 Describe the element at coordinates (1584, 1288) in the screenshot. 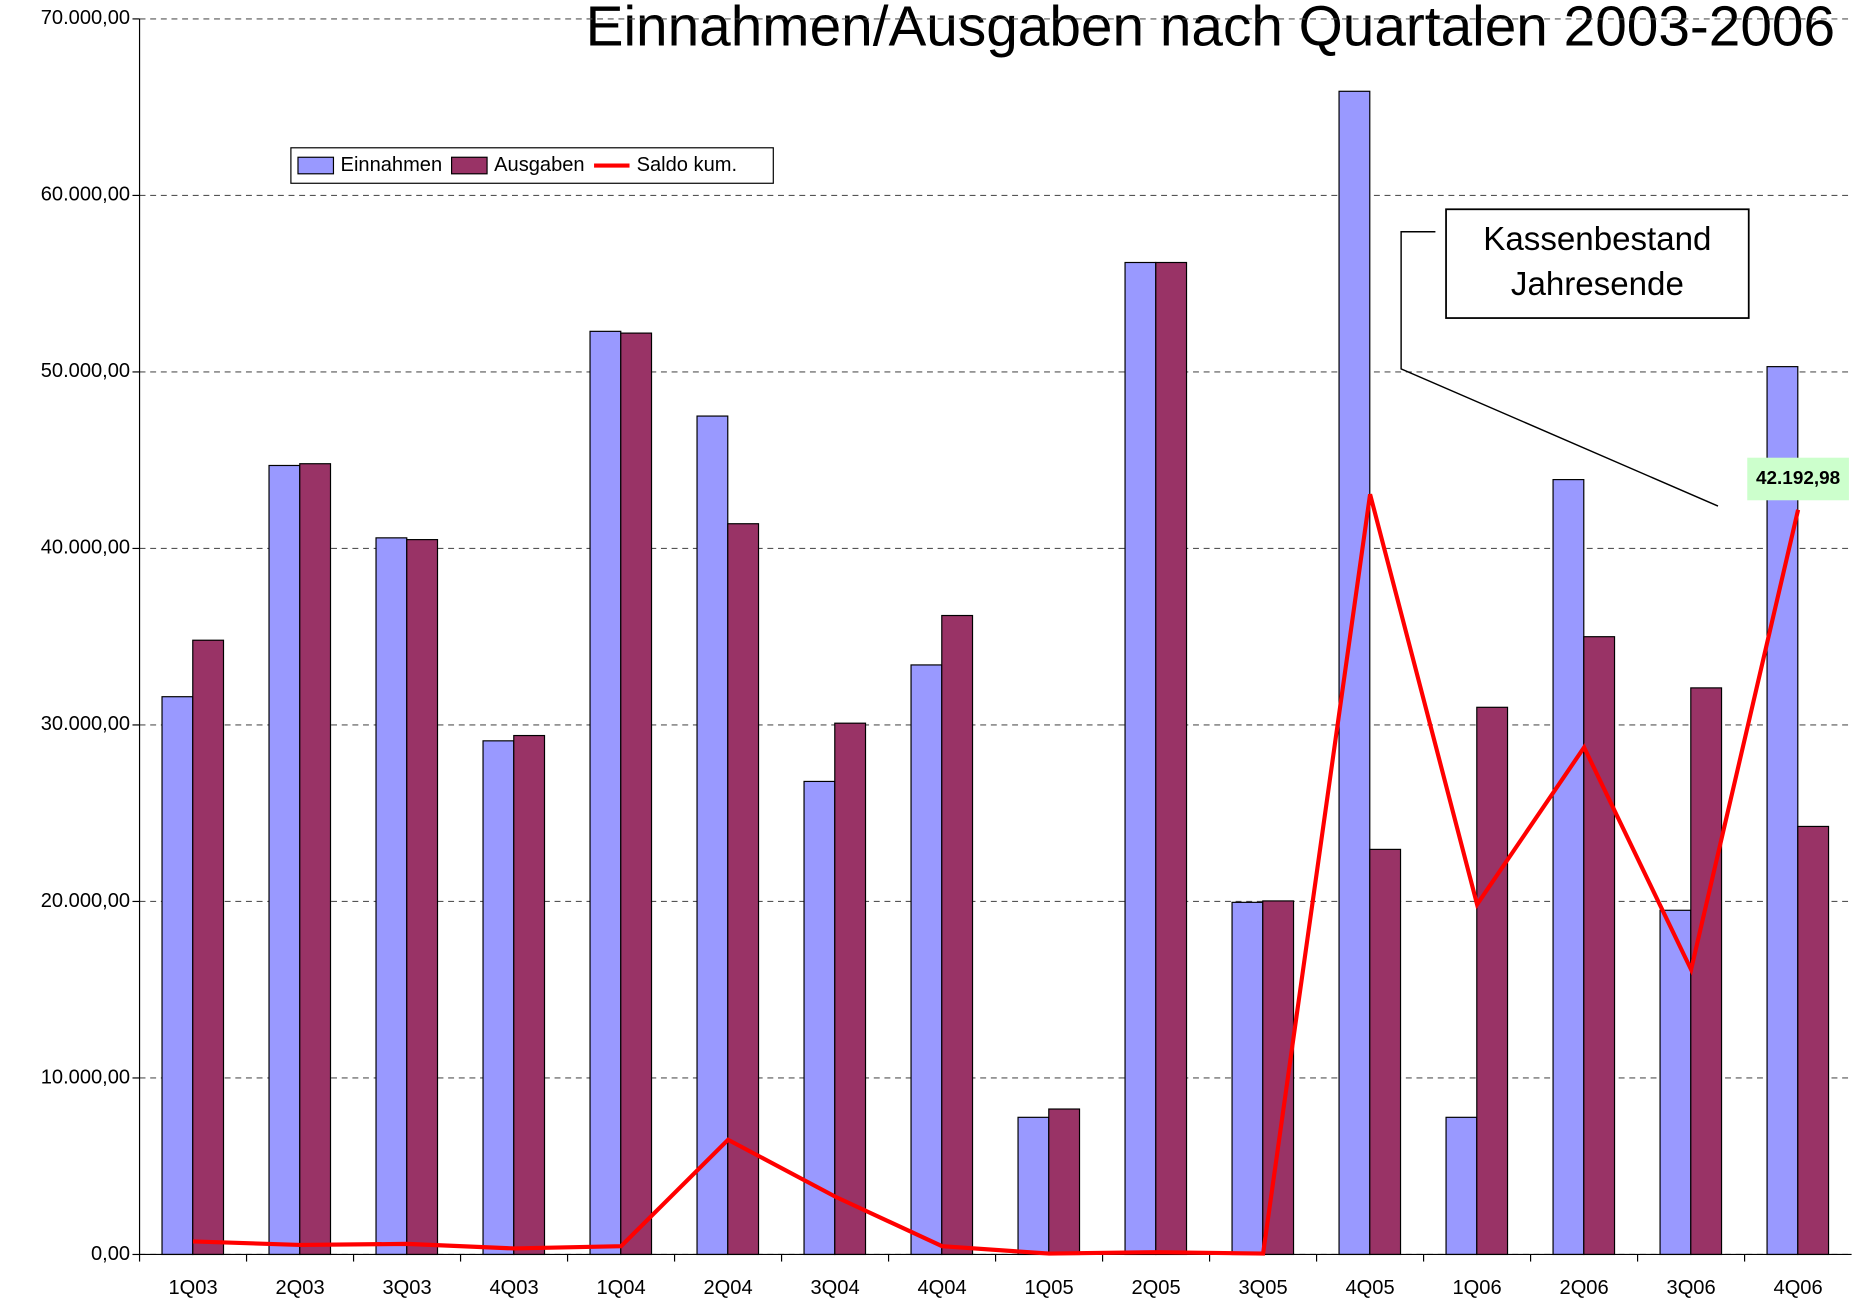

I see `x-tick-label: 2Q06` at that location.